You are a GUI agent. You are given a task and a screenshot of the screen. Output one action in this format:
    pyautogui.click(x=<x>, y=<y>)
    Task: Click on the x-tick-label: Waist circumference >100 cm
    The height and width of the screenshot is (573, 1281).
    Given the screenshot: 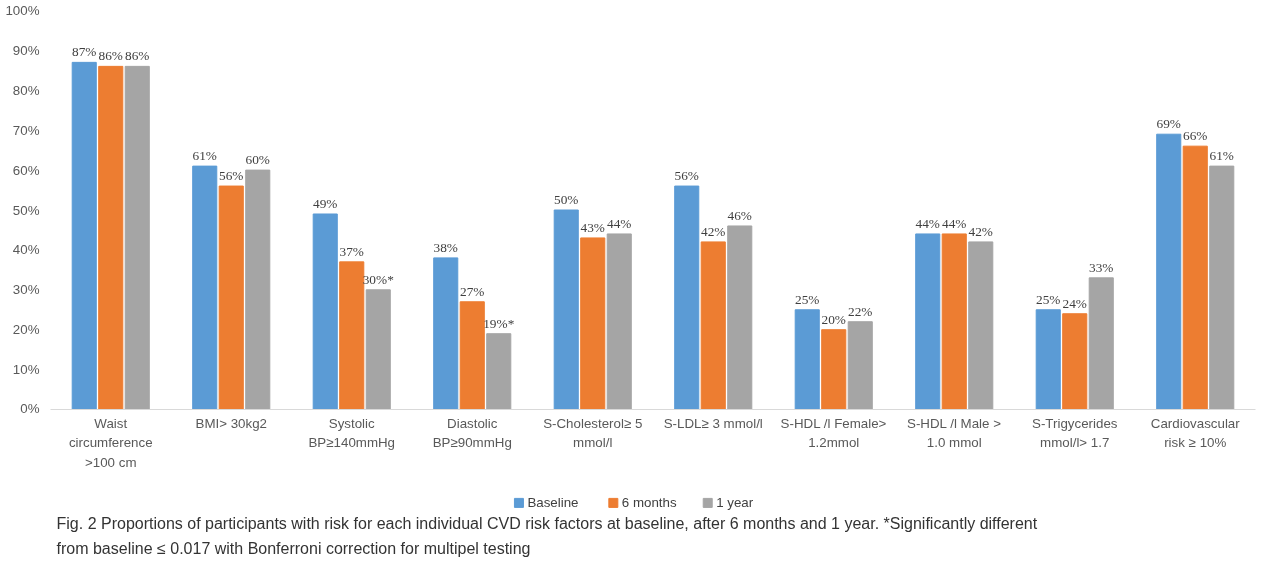 What is the action you would take?
    pyautogui.click(x=110, y=442)
    